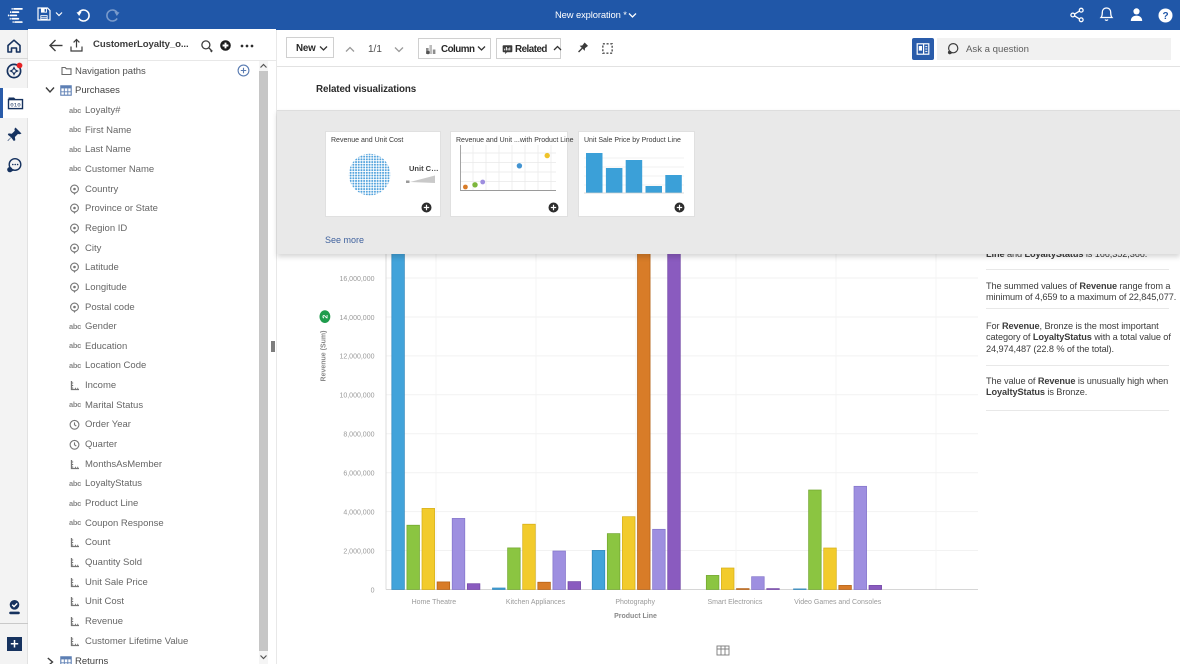 The height and width of the screenshot is (664, 1180). What do you see at coordinates (15, 104) in the screenshot?
I see `svg-text: 010` at bounding box center [15, 104].